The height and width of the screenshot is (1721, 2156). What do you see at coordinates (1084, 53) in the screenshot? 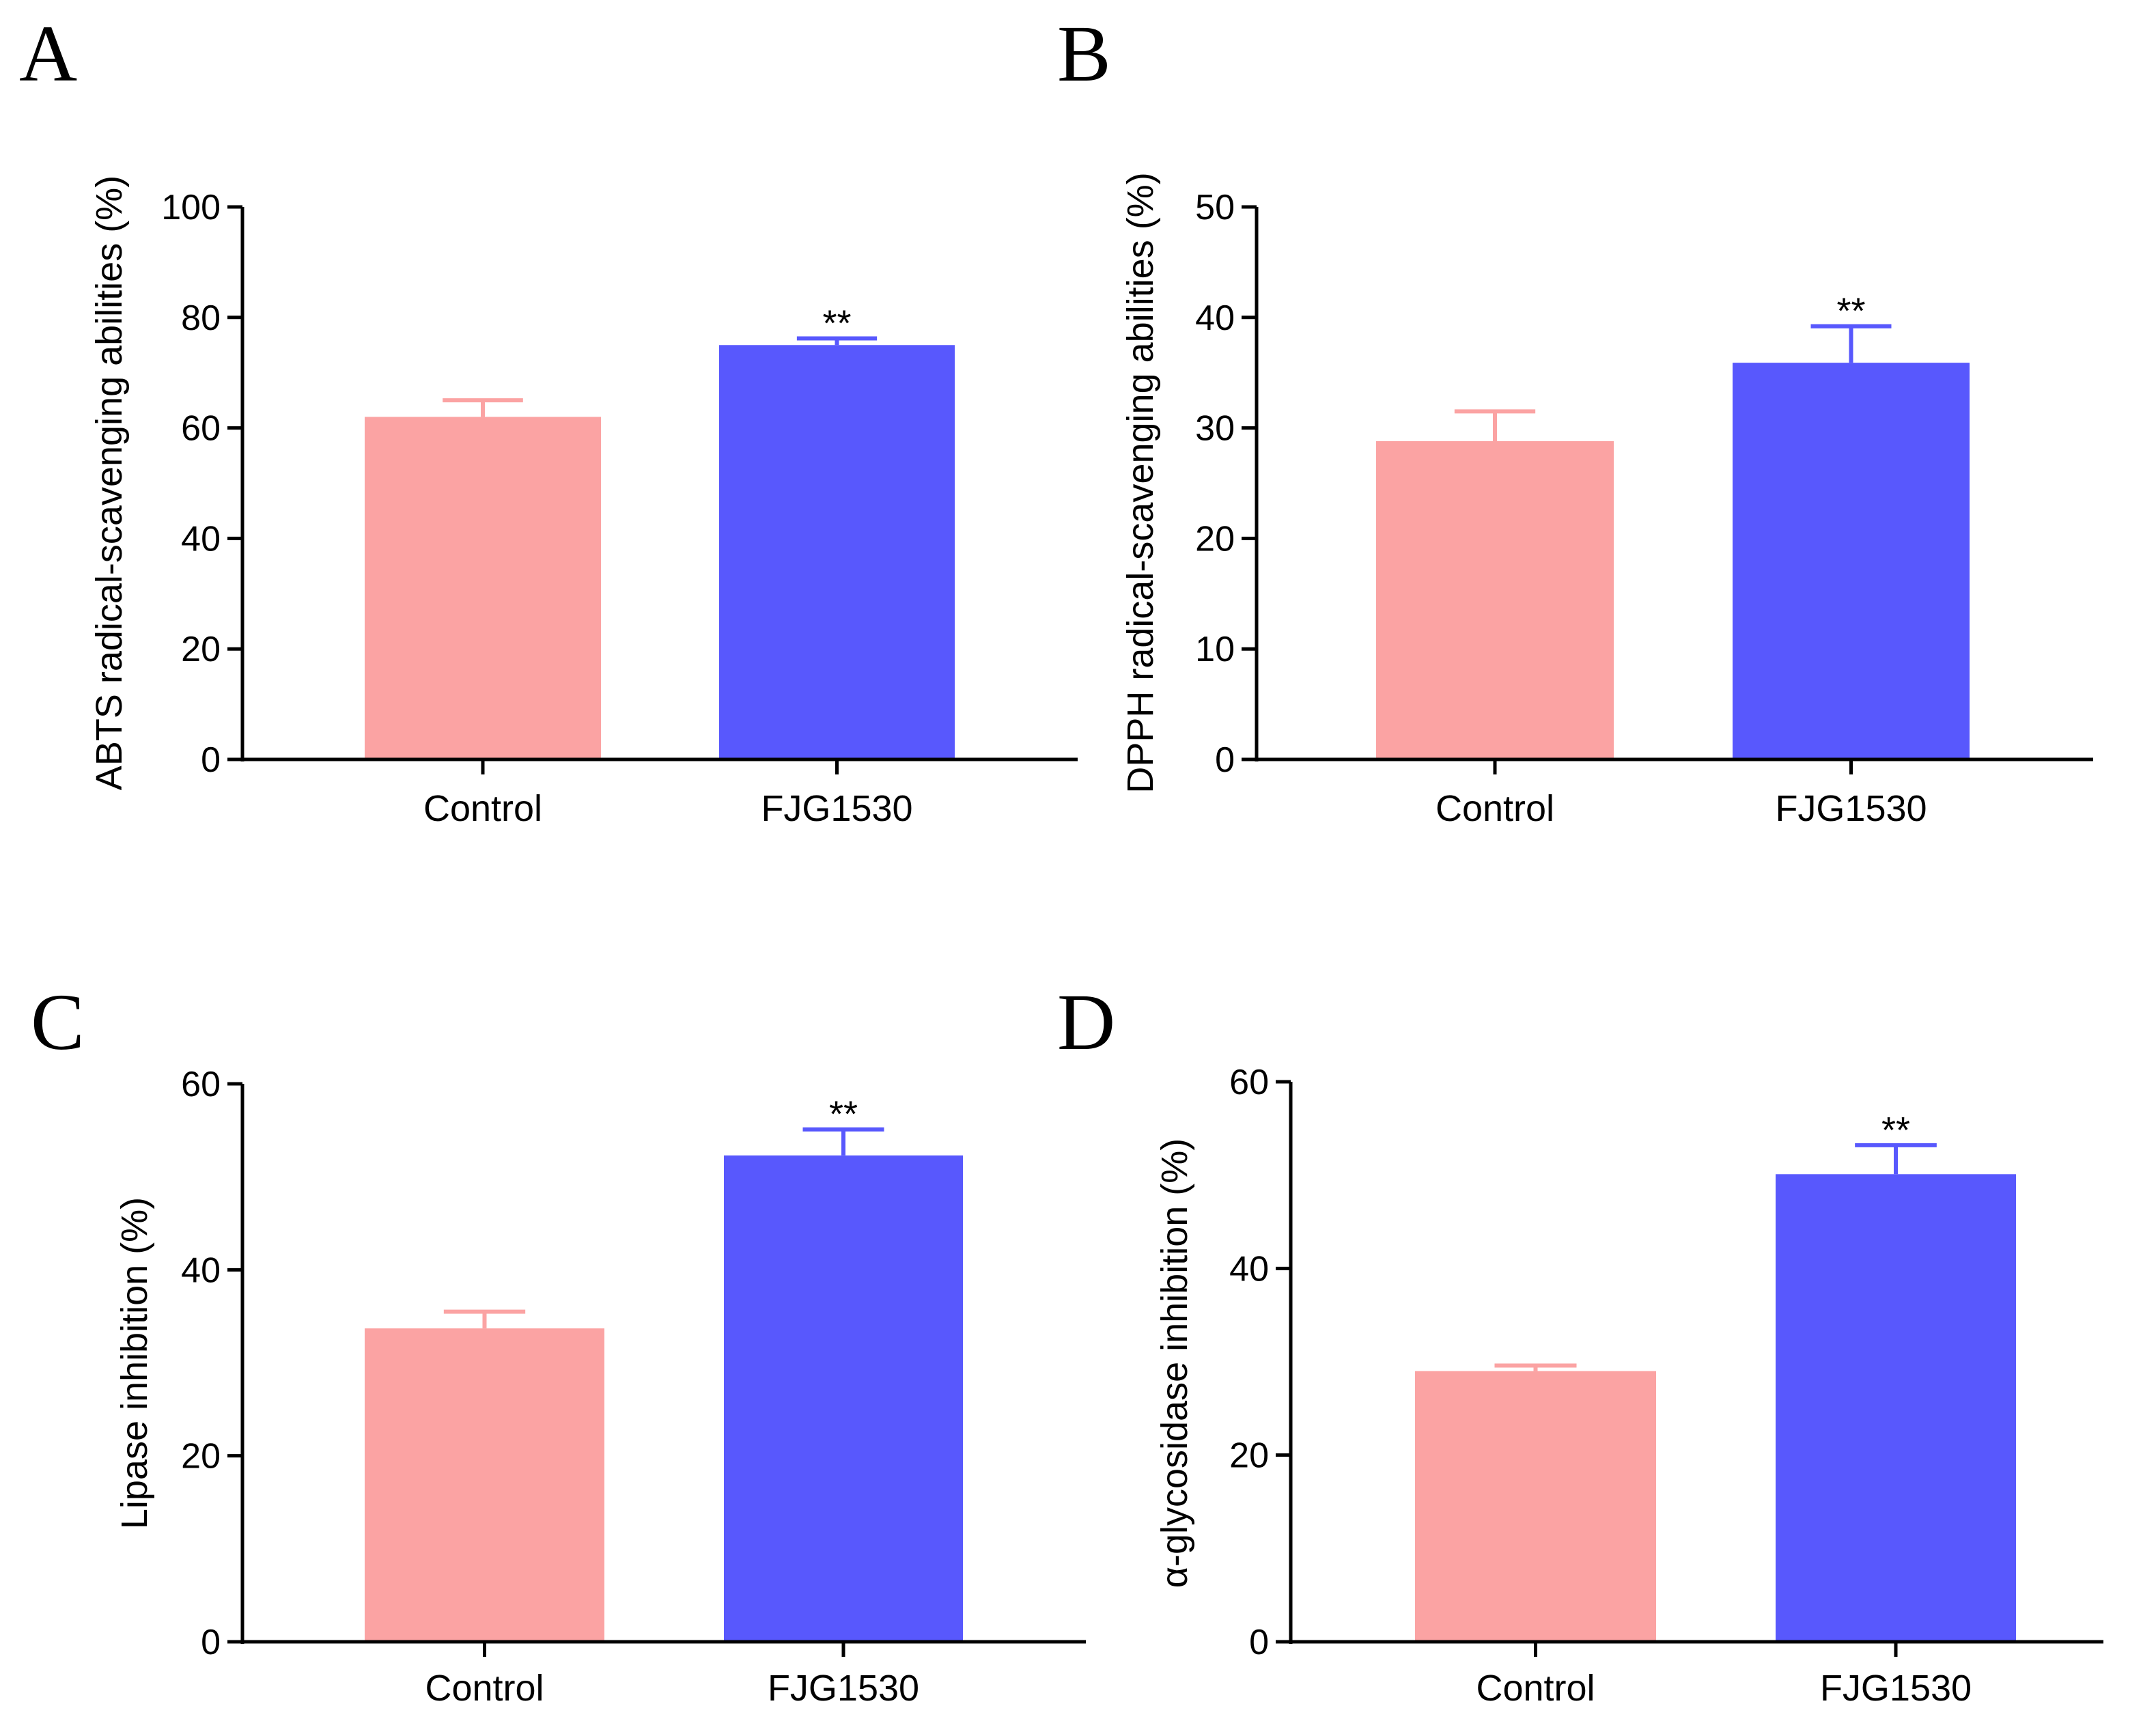
I see `panel-letter: B` at bounding box center [1084, 53].